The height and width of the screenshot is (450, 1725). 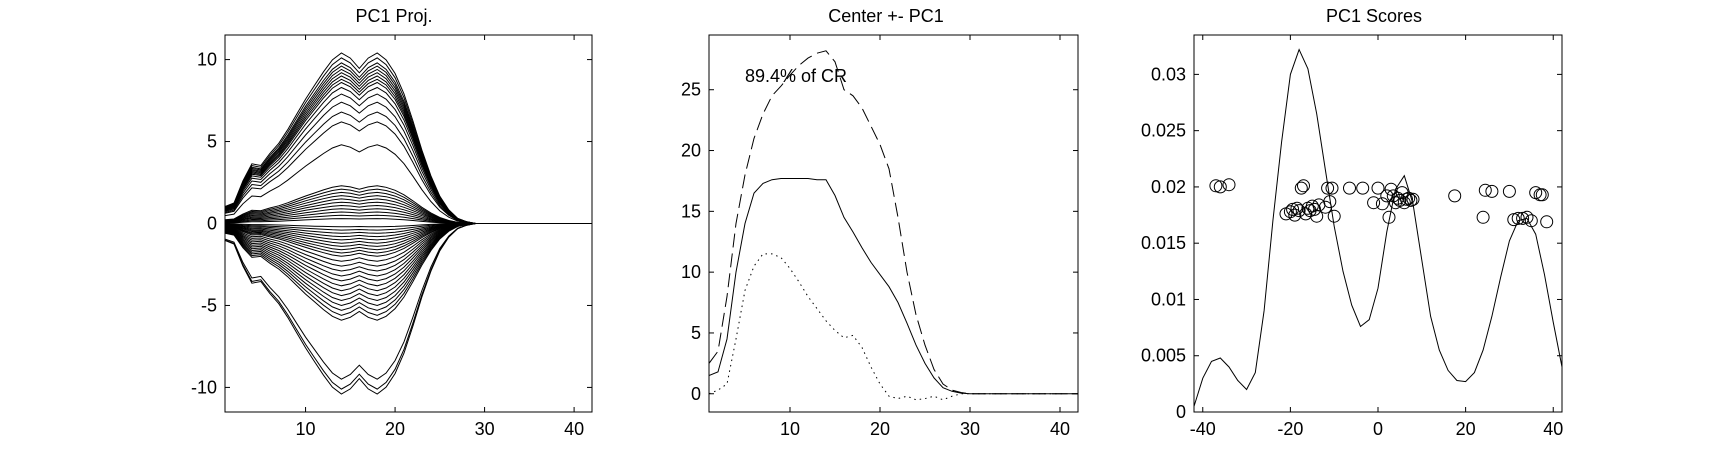 I want to click on annotation-label: 89.4% of CR, so click(x=796, y=76).